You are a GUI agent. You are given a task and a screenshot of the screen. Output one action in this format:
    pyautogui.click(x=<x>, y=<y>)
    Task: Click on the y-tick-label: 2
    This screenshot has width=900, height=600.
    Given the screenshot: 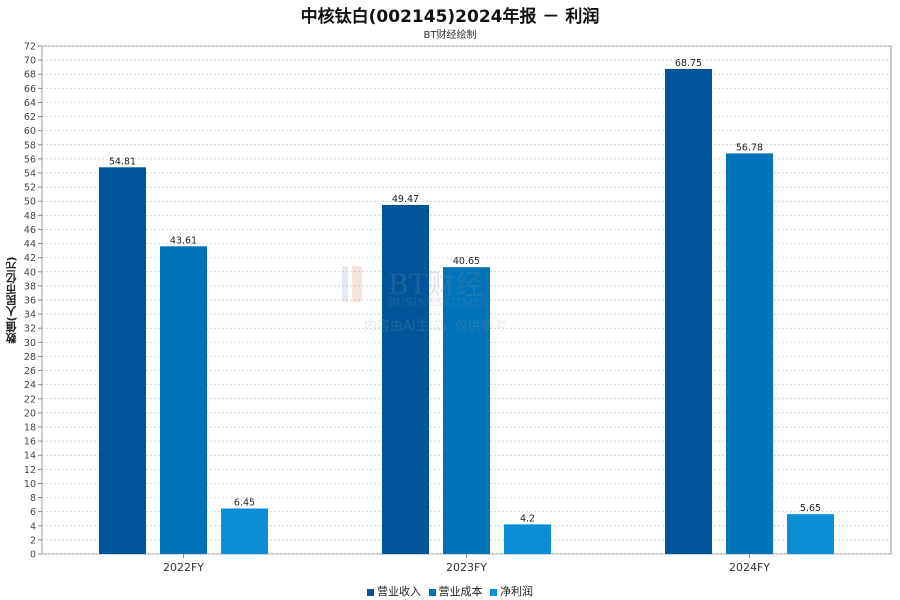 What is the action you would take?
    pyautogui.click(x=33, y=540)
    